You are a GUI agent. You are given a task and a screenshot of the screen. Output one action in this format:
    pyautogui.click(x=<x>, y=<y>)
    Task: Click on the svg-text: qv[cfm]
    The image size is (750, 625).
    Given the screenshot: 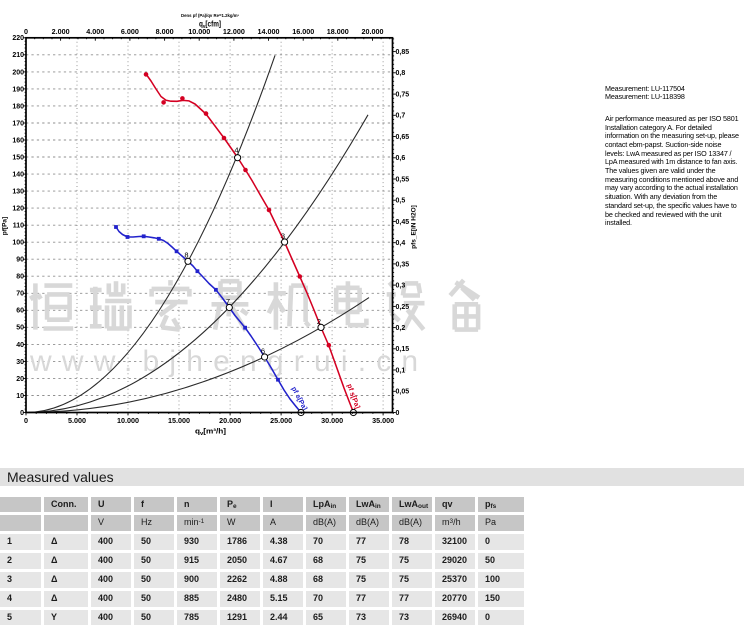 What is the action you would take?
    pyautogui.click(x=210, y=25)
    